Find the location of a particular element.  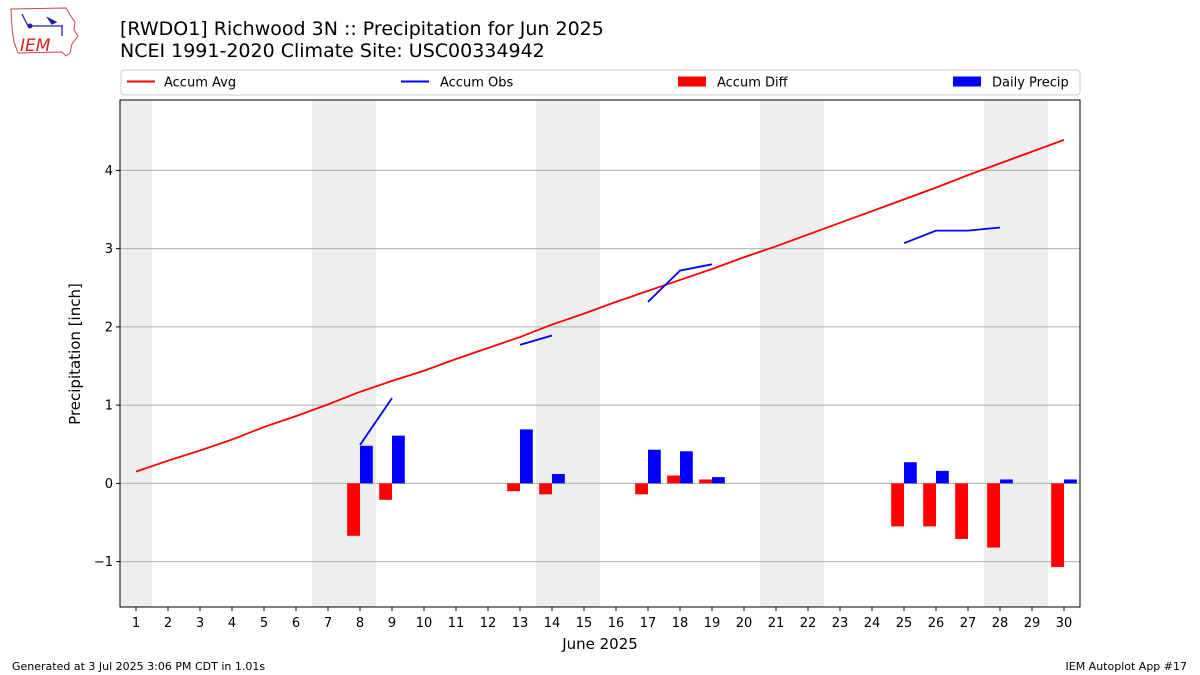

x-tick-label-25: 26 is located at coordinates (936, 623).